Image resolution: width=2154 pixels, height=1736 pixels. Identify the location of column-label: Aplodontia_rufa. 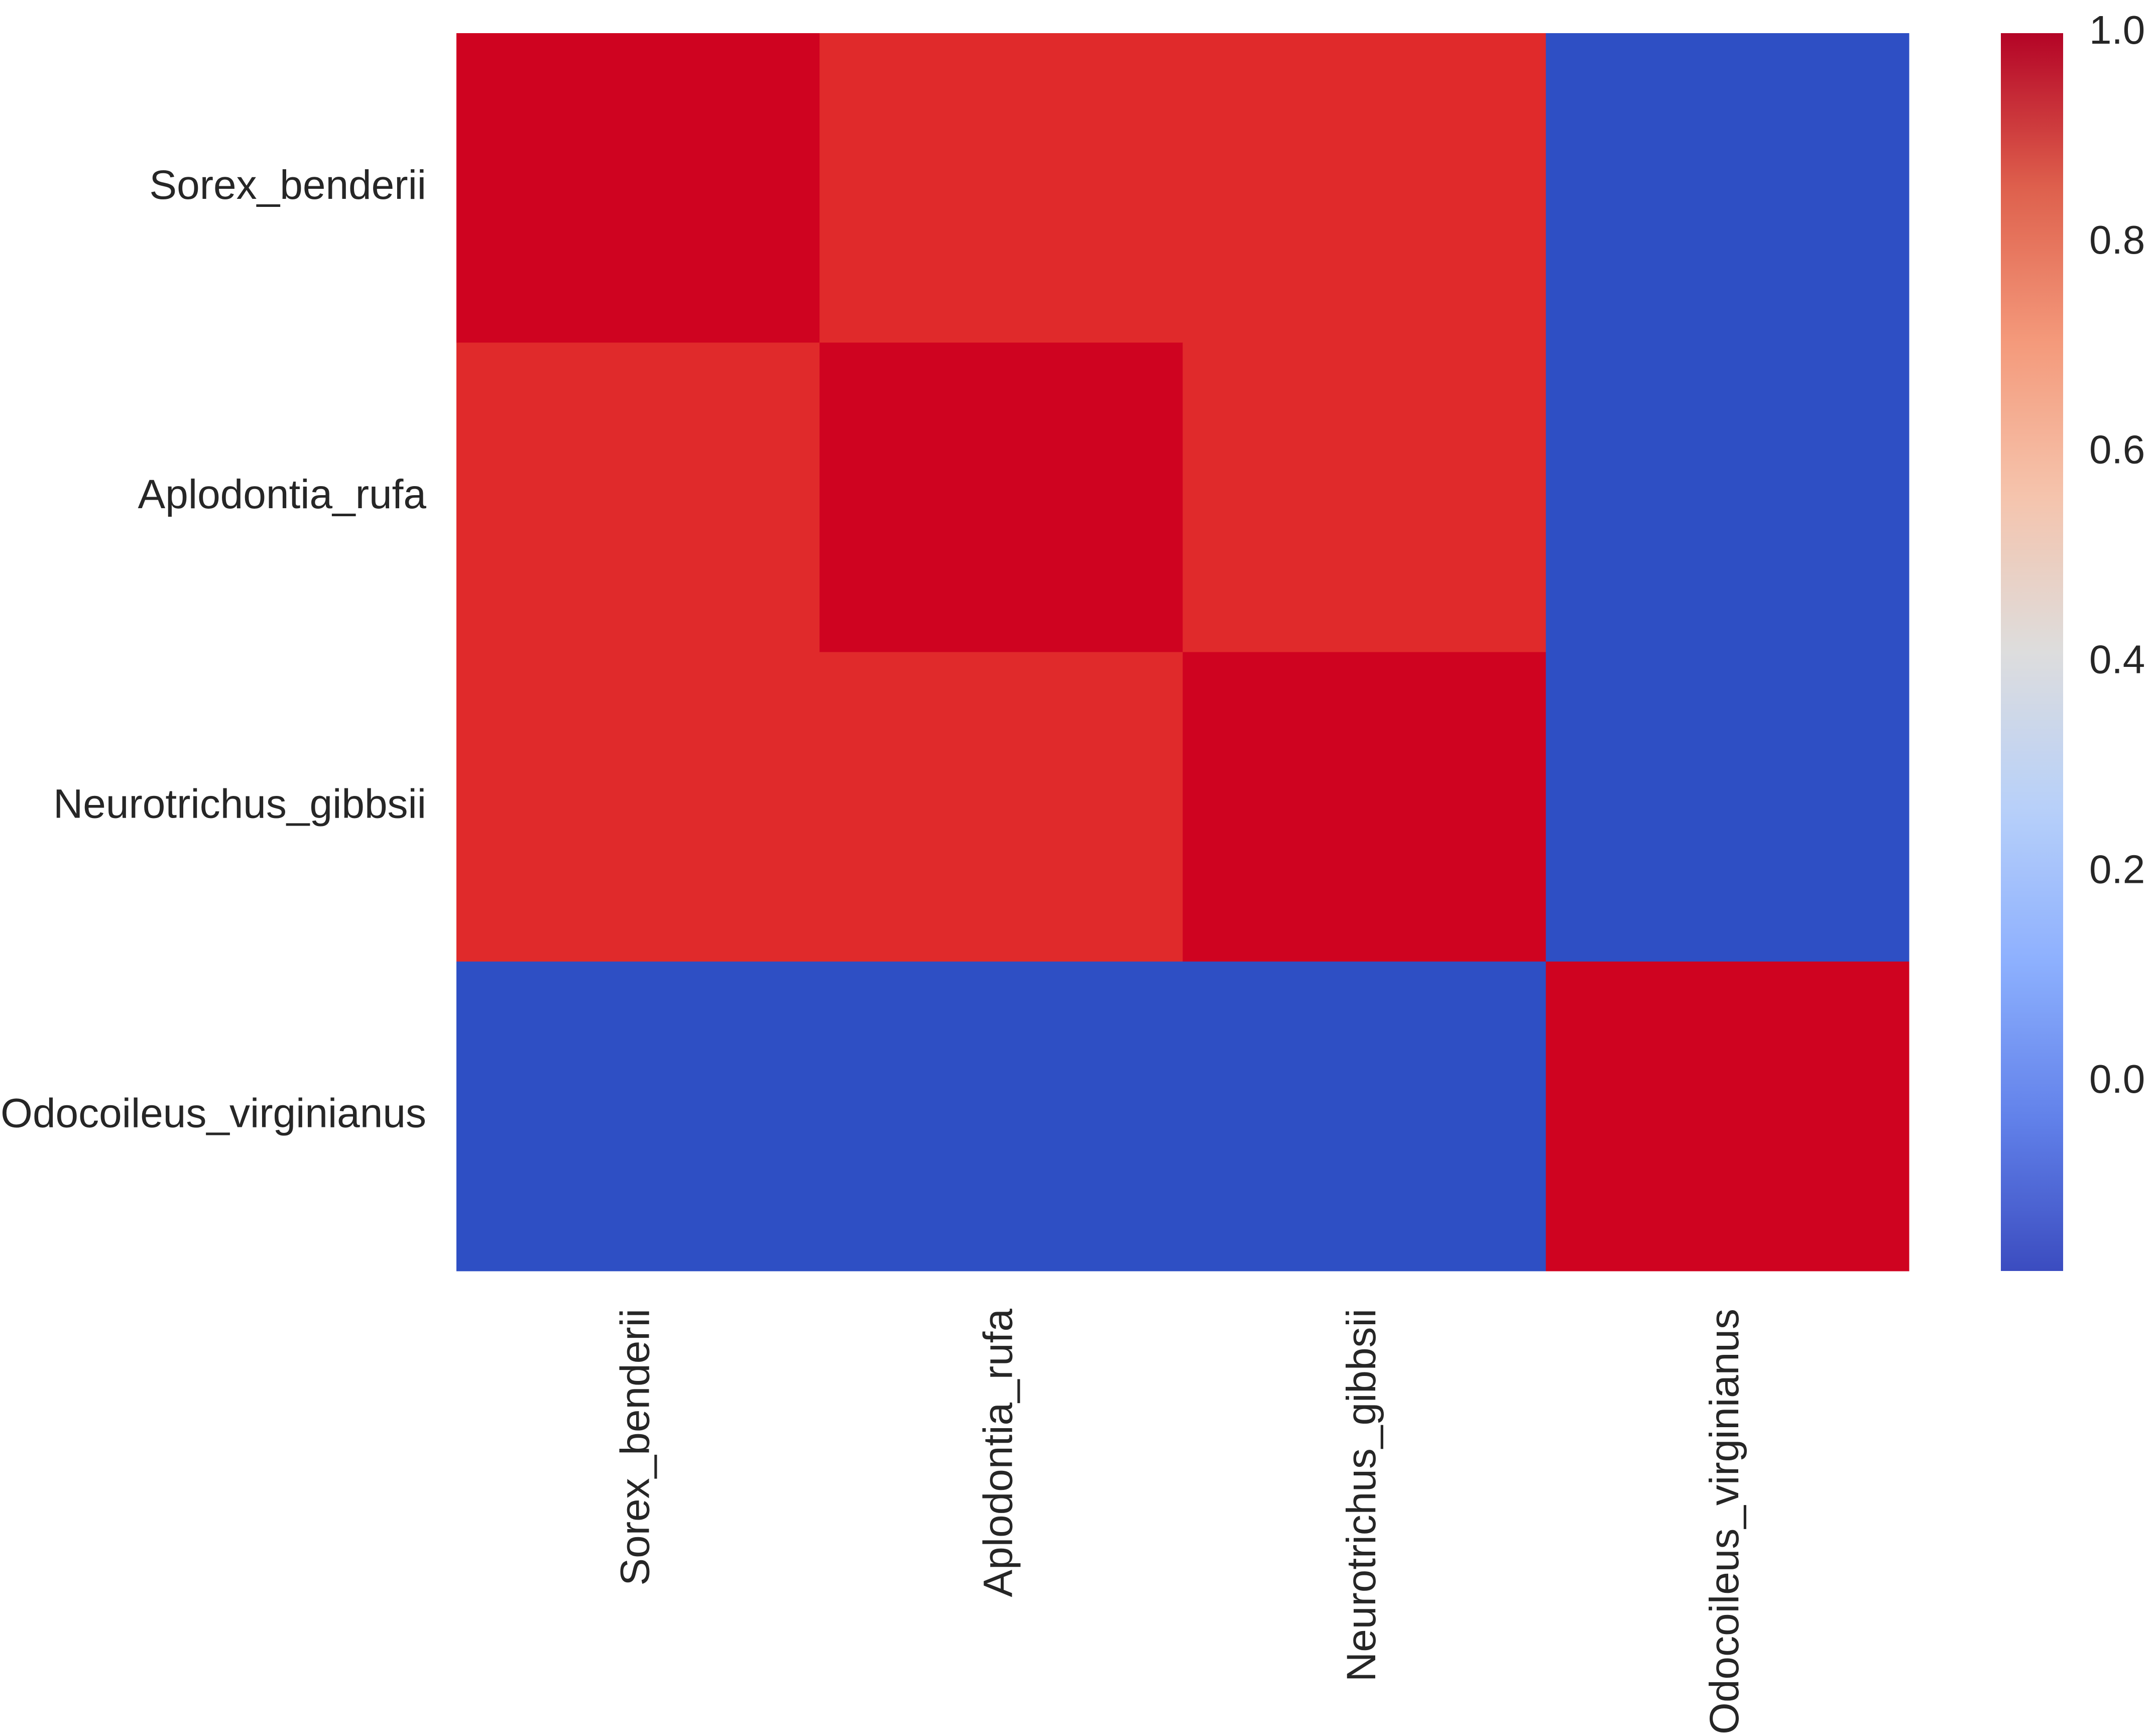
(998, 1453).